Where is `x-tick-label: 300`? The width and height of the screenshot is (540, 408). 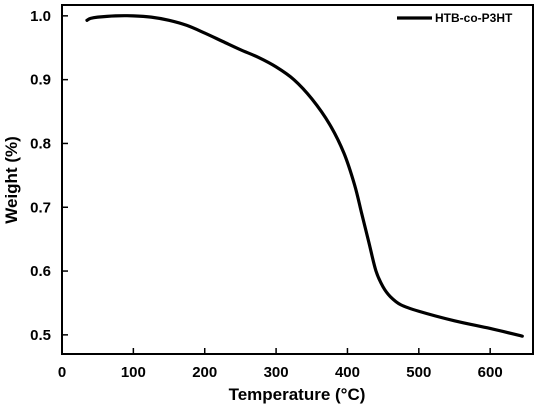 x-tick-label: 300 is located at coordinates (276, 372).